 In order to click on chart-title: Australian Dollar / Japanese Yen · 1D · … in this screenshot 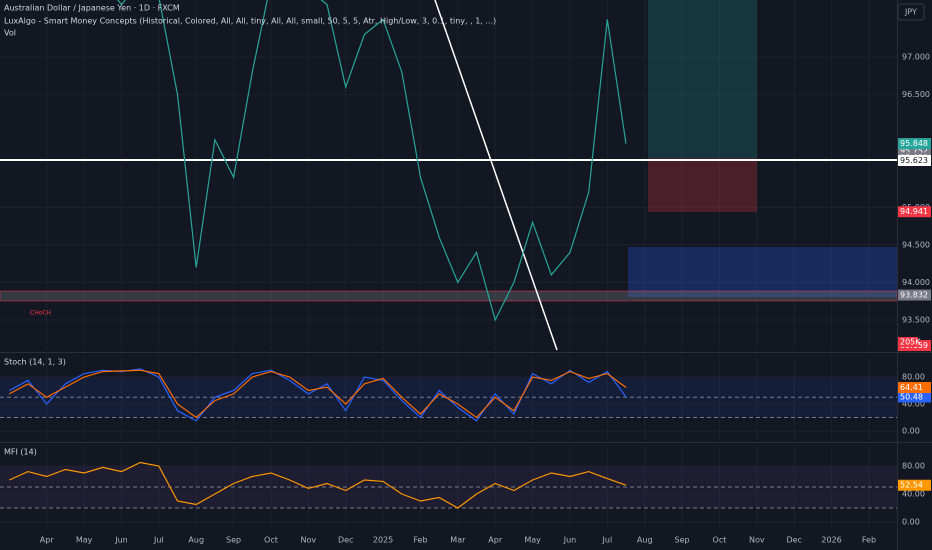, I will do `click(92, 8)`.